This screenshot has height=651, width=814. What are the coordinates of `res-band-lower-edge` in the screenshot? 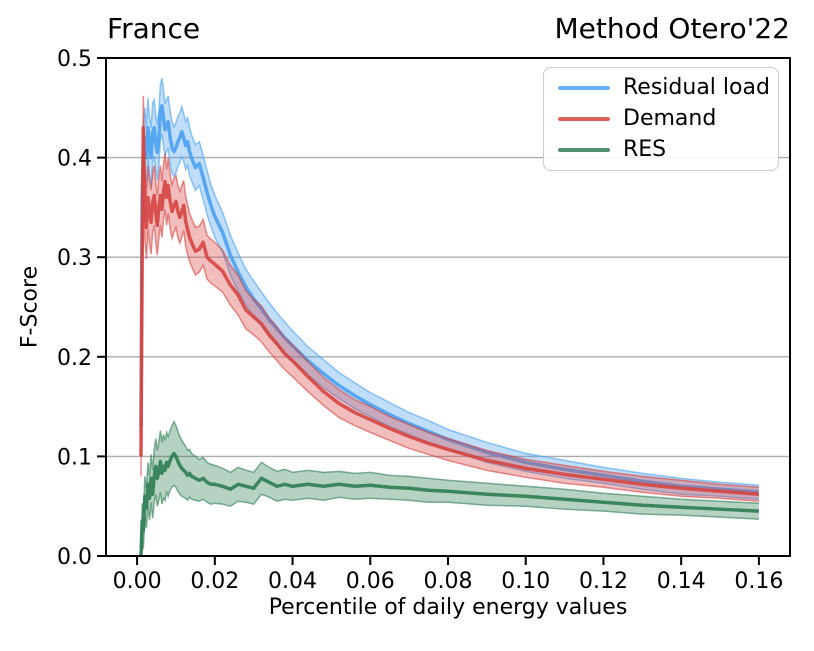 It's located at (449, 520).